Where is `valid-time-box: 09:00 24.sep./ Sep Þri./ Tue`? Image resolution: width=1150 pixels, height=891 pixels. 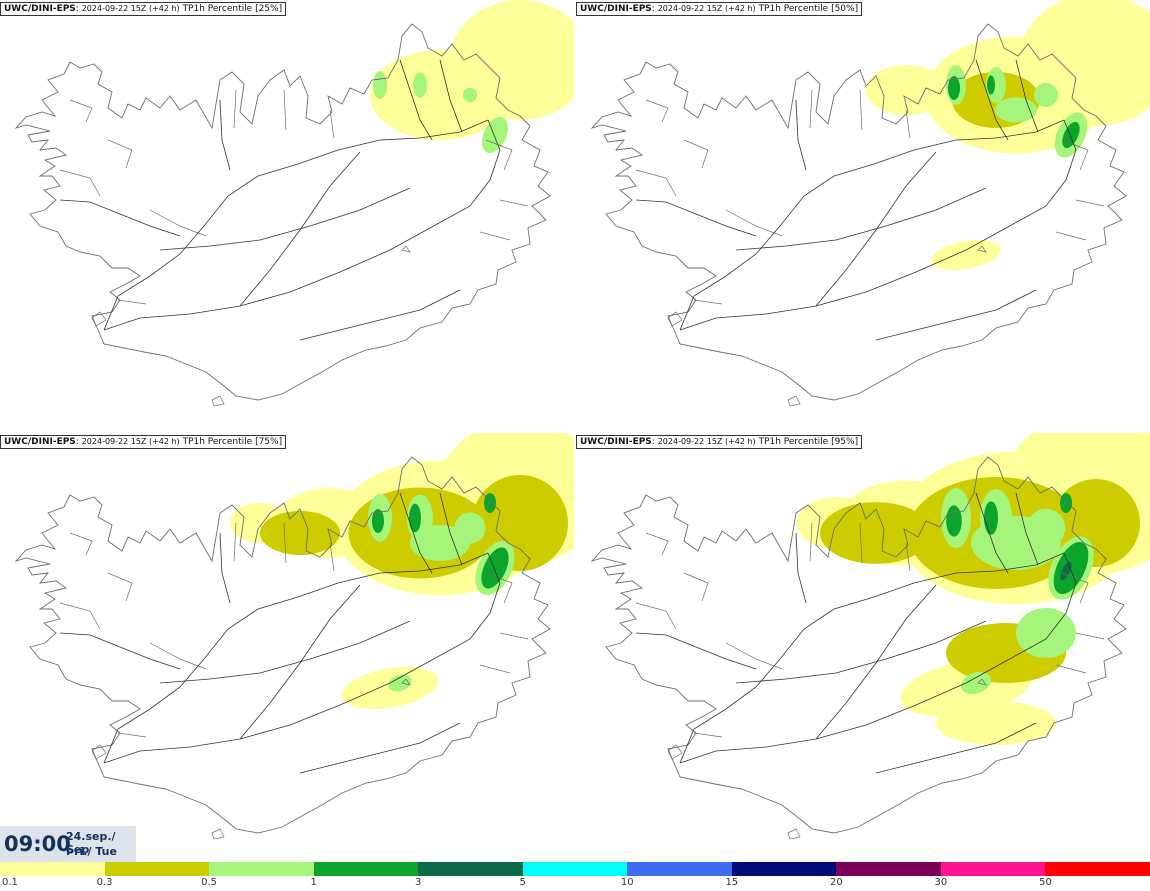
valid-time-box: 09:00 24.sep./ Sep Þri./ Tue is located at coordinates (68, 844).